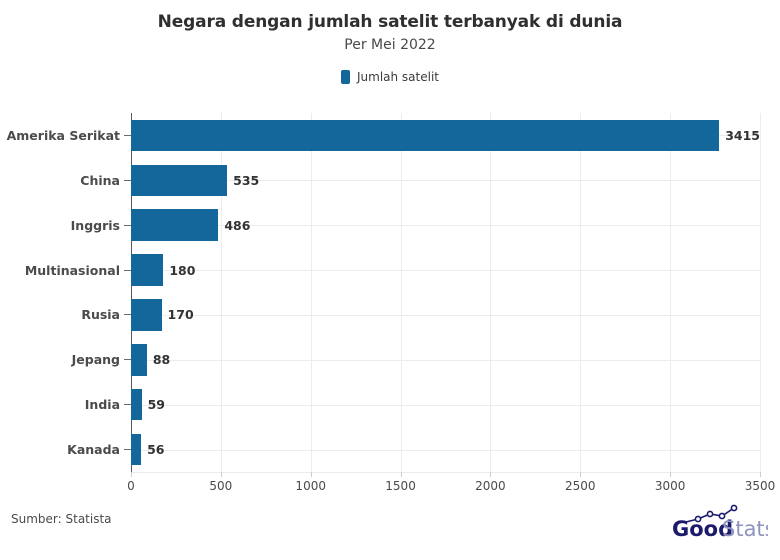 This screenshot has width=780, height=560. I want to click on bar-row: 59, so click(445, 404).